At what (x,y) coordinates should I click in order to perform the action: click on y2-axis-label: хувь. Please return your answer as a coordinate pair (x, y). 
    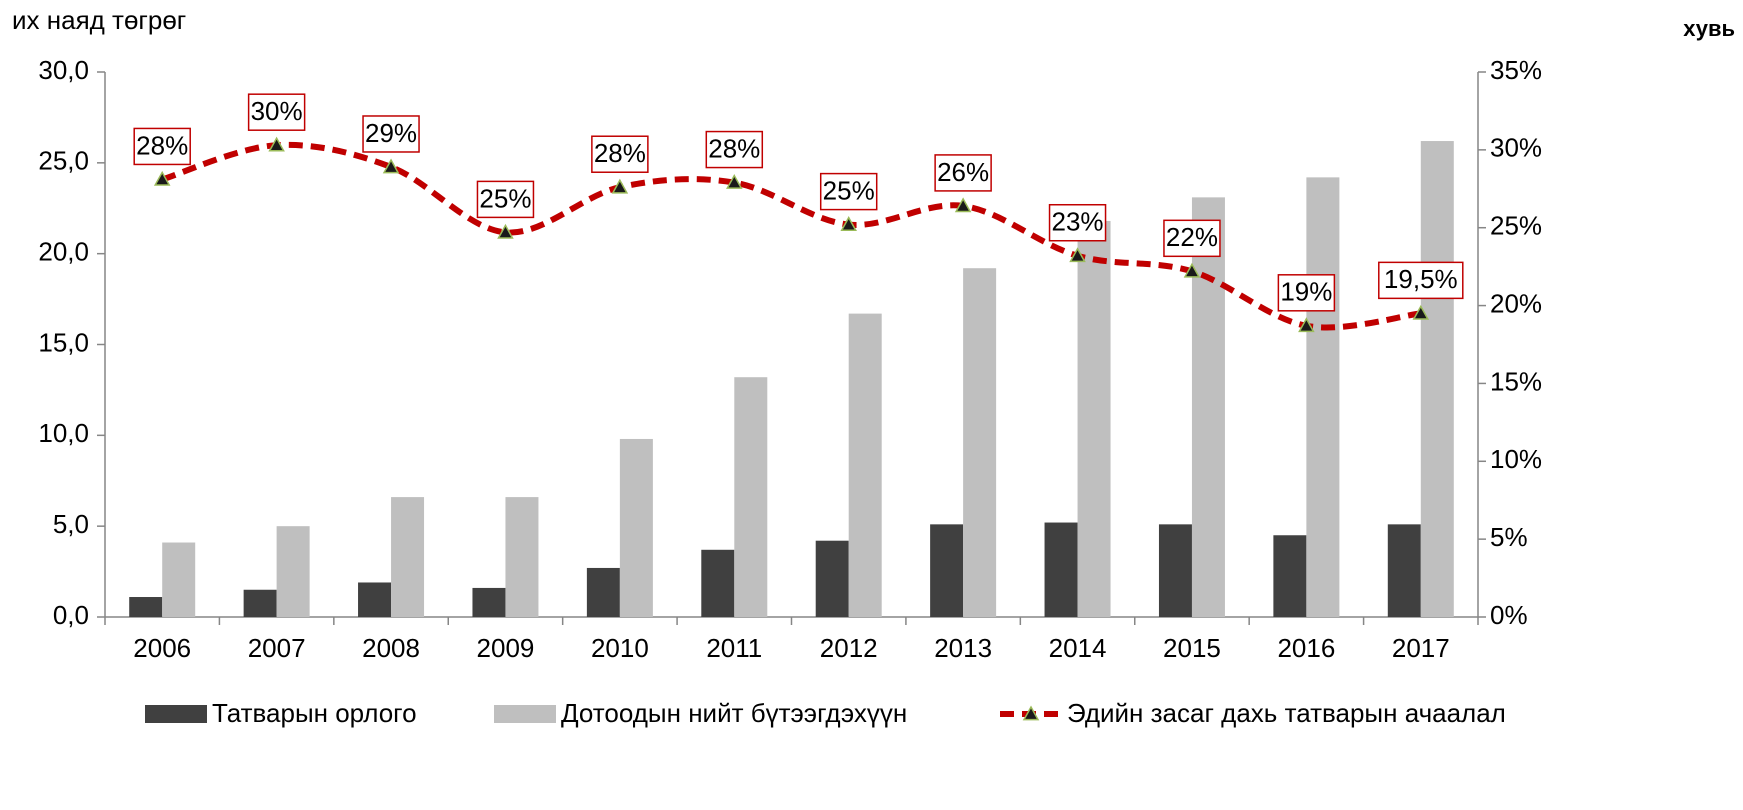
    Looking at the image, I should click on (1709, 28).